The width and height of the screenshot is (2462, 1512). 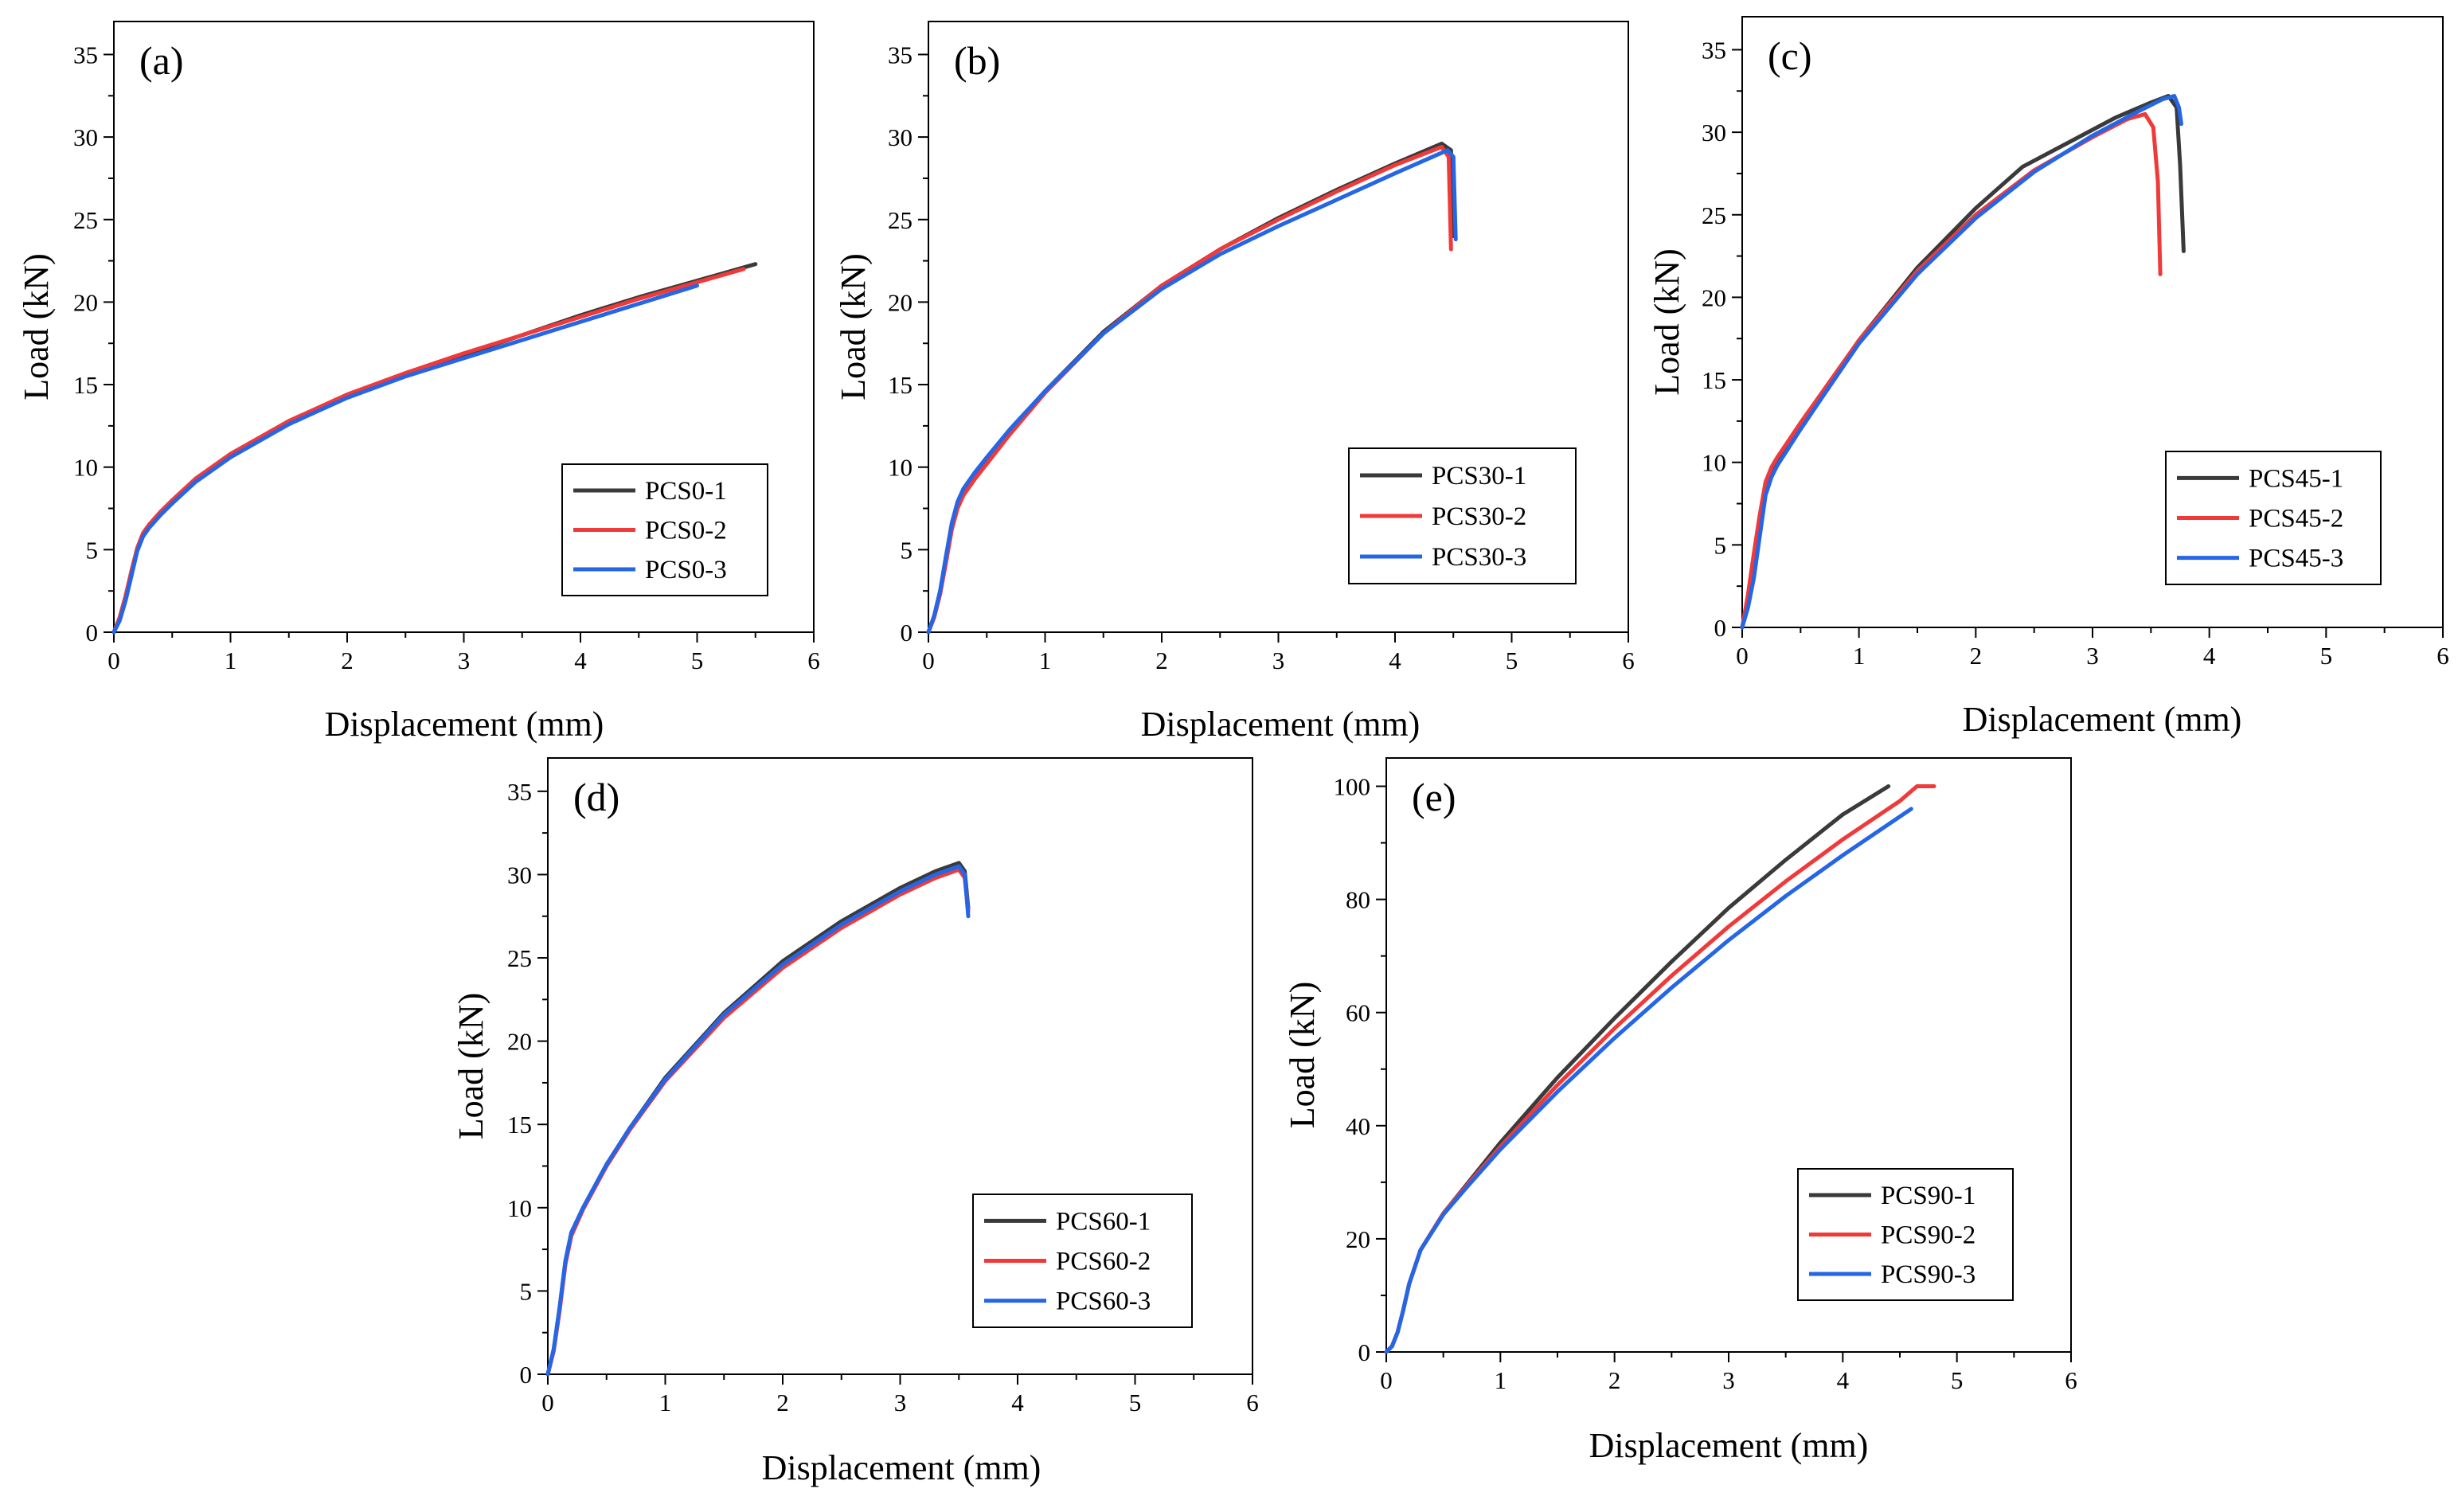 I want to click on legend: PCS0-1 PCS0-2 PCS0-3, so click(x=664, y=529).